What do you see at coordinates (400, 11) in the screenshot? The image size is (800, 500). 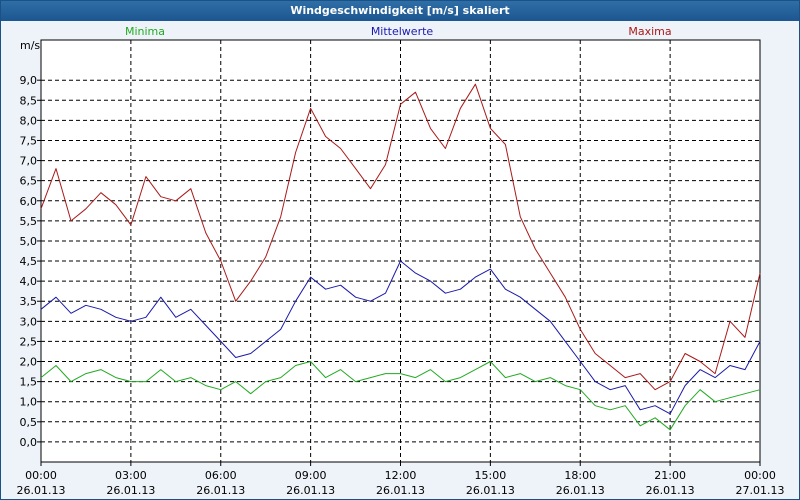 I see `window-title: Windgeschwindigkeit [m/s] skaliert` at bounding box center [400, 11].